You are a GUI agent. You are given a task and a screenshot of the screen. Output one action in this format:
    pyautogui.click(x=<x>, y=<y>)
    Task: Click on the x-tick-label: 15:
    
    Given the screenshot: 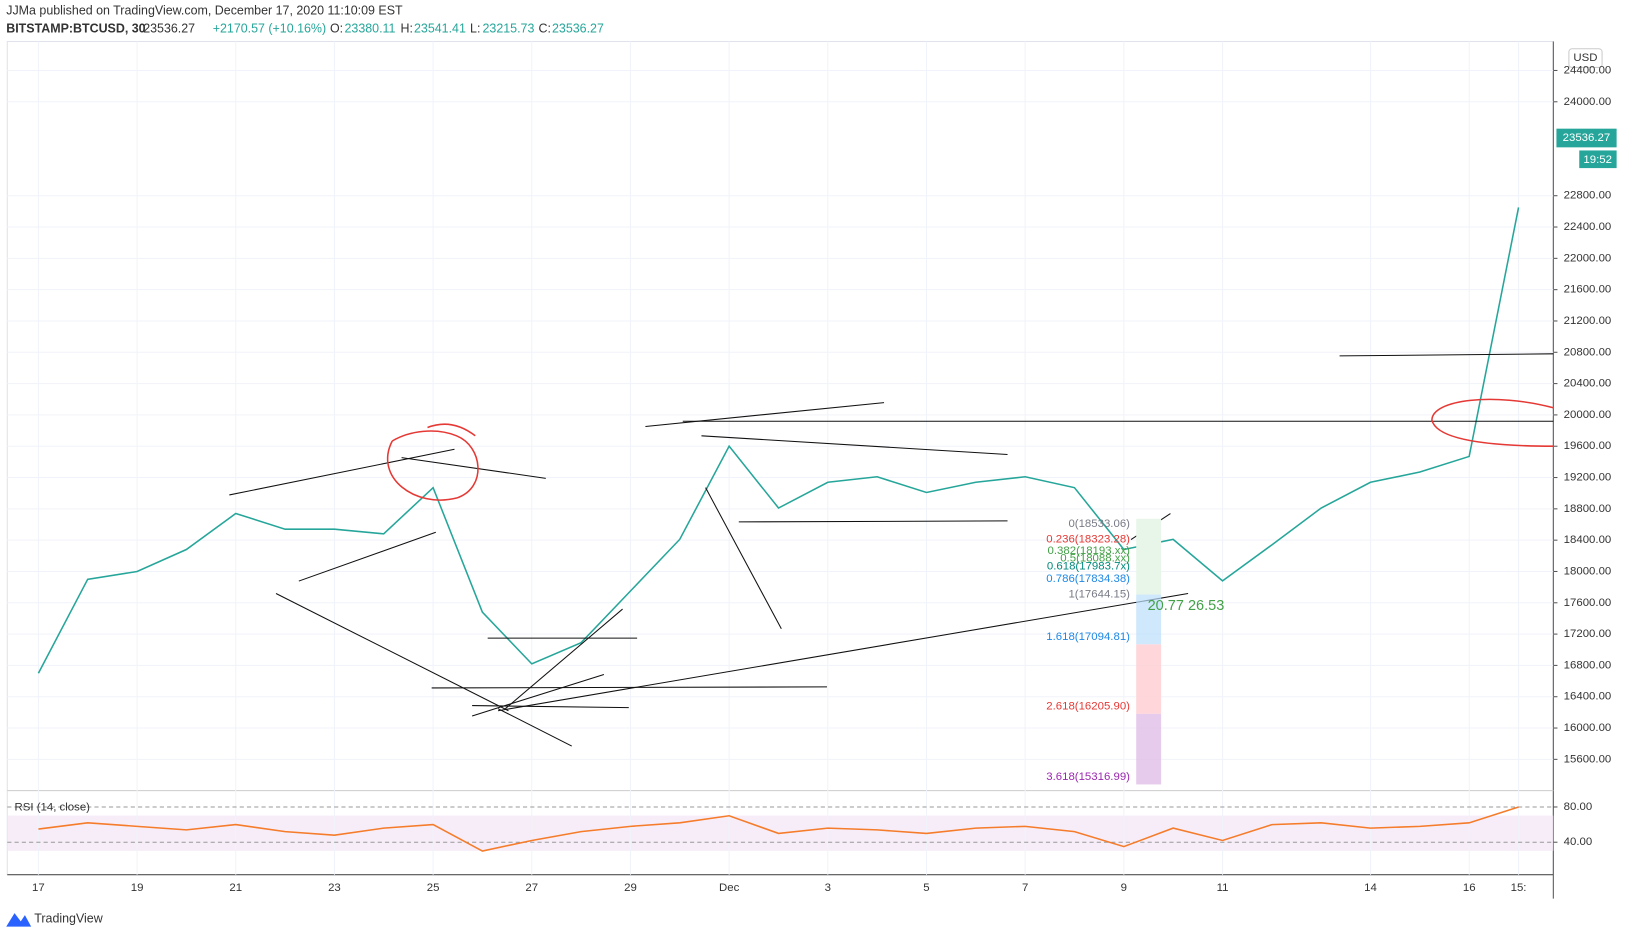 What is the action you would take?
    pyautogui.click(x=1519, y=888)
    